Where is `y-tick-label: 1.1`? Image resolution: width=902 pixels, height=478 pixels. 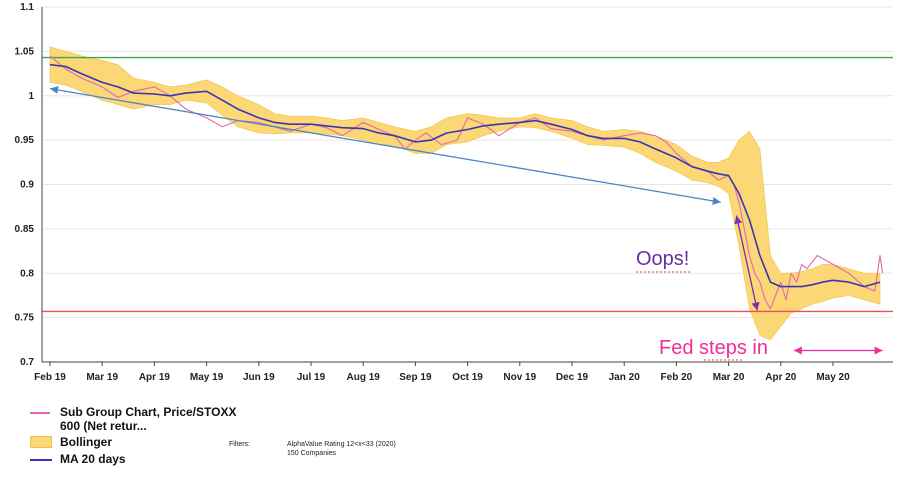
y-tick-label: 1.1 is located at coordinates (27, 7).